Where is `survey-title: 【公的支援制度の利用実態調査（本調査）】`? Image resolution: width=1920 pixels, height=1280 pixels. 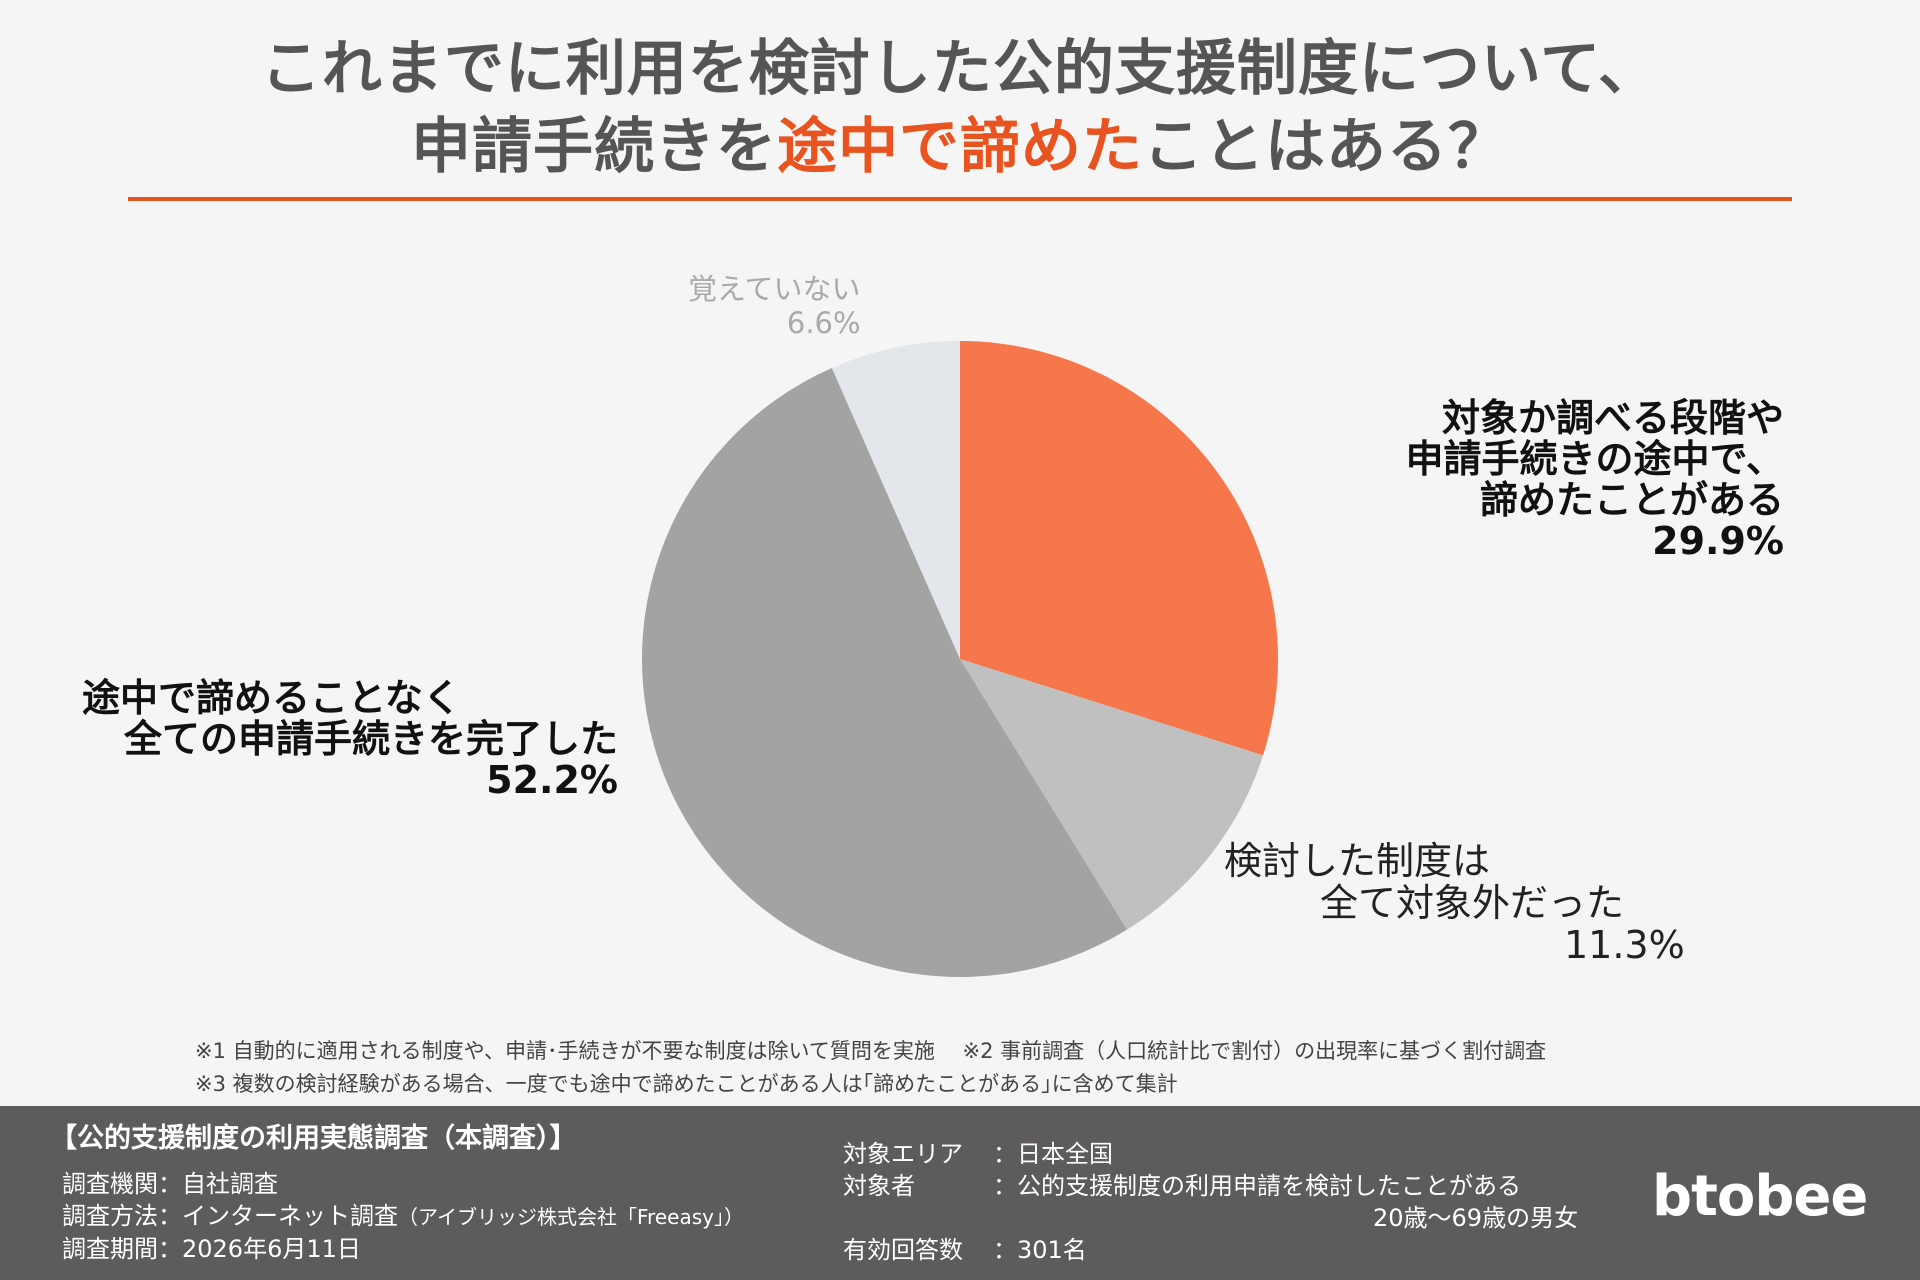 survey-title: 【公的支援制度の利用実態調査（本調査）】 is located at coordinates (313, 1138).